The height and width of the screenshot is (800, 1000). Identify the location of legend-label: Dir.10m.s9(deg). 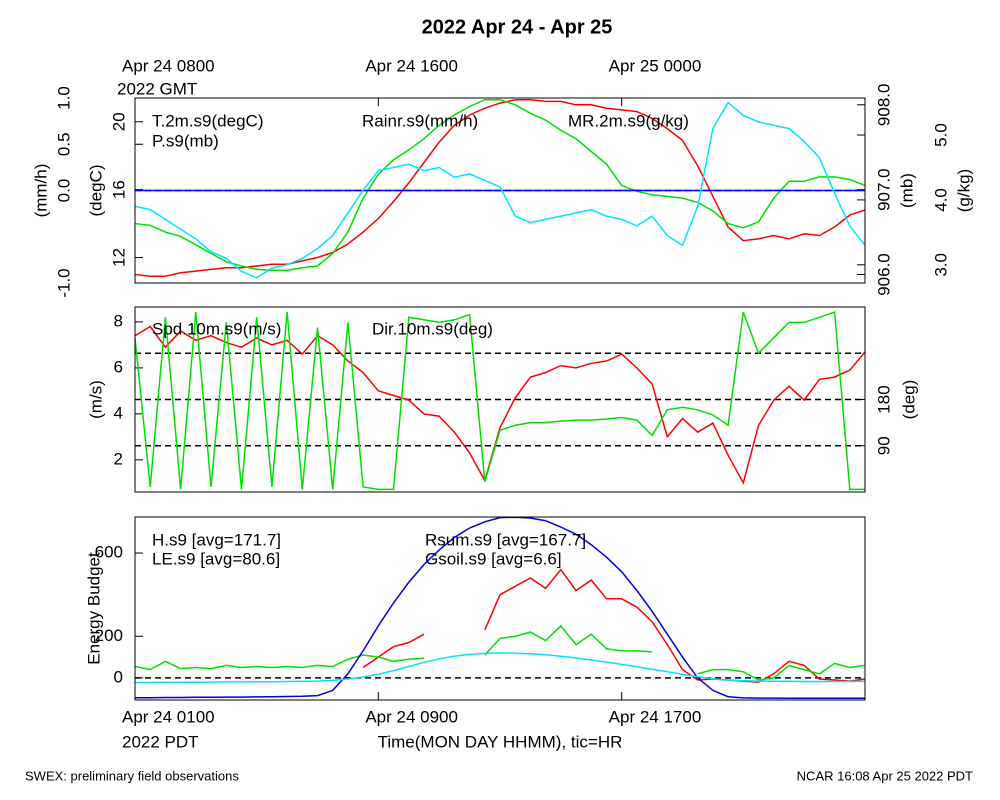
(432, 328).